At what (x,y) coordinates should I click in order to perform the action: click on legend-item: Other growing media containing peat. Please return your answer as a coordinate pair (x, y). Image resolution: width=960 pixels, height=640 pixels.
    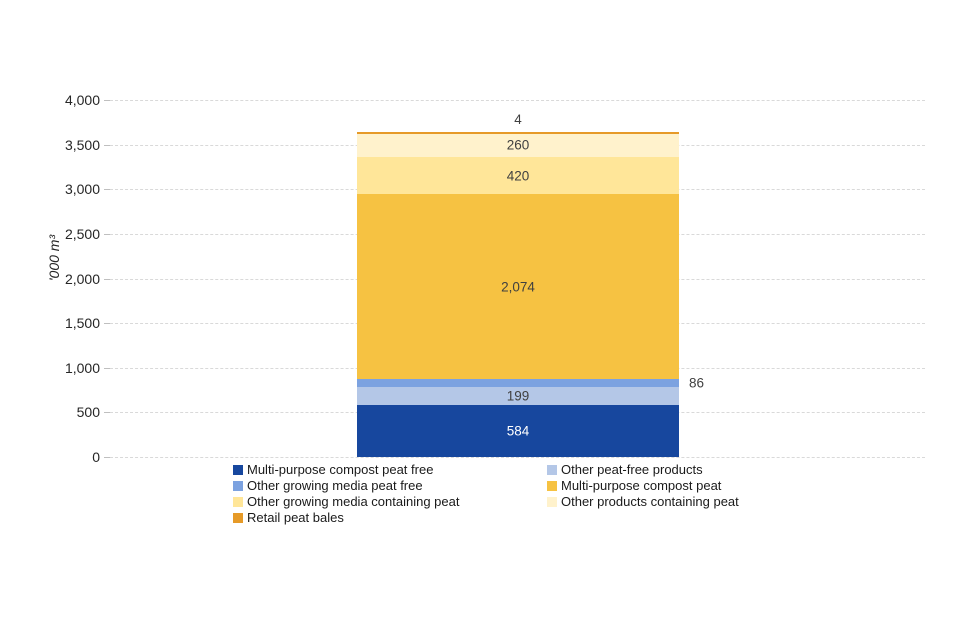
    Looking at the image, I should click on (390, 501).